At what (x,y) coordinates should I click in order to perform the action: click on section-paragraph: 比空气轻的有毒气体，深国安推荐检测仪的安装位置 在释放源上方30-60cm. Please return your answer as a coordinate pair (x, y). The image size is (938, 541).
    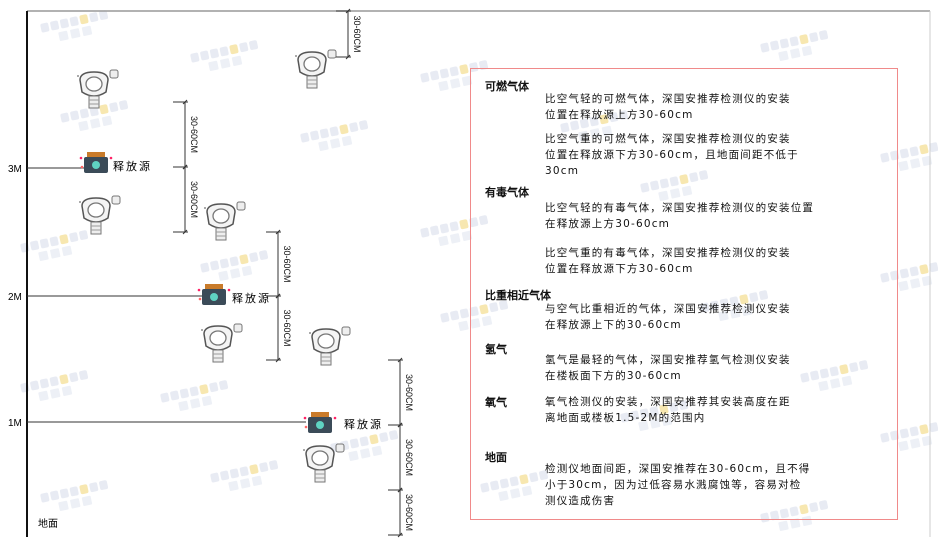
    Looking at the image, I should click on (680, 216).